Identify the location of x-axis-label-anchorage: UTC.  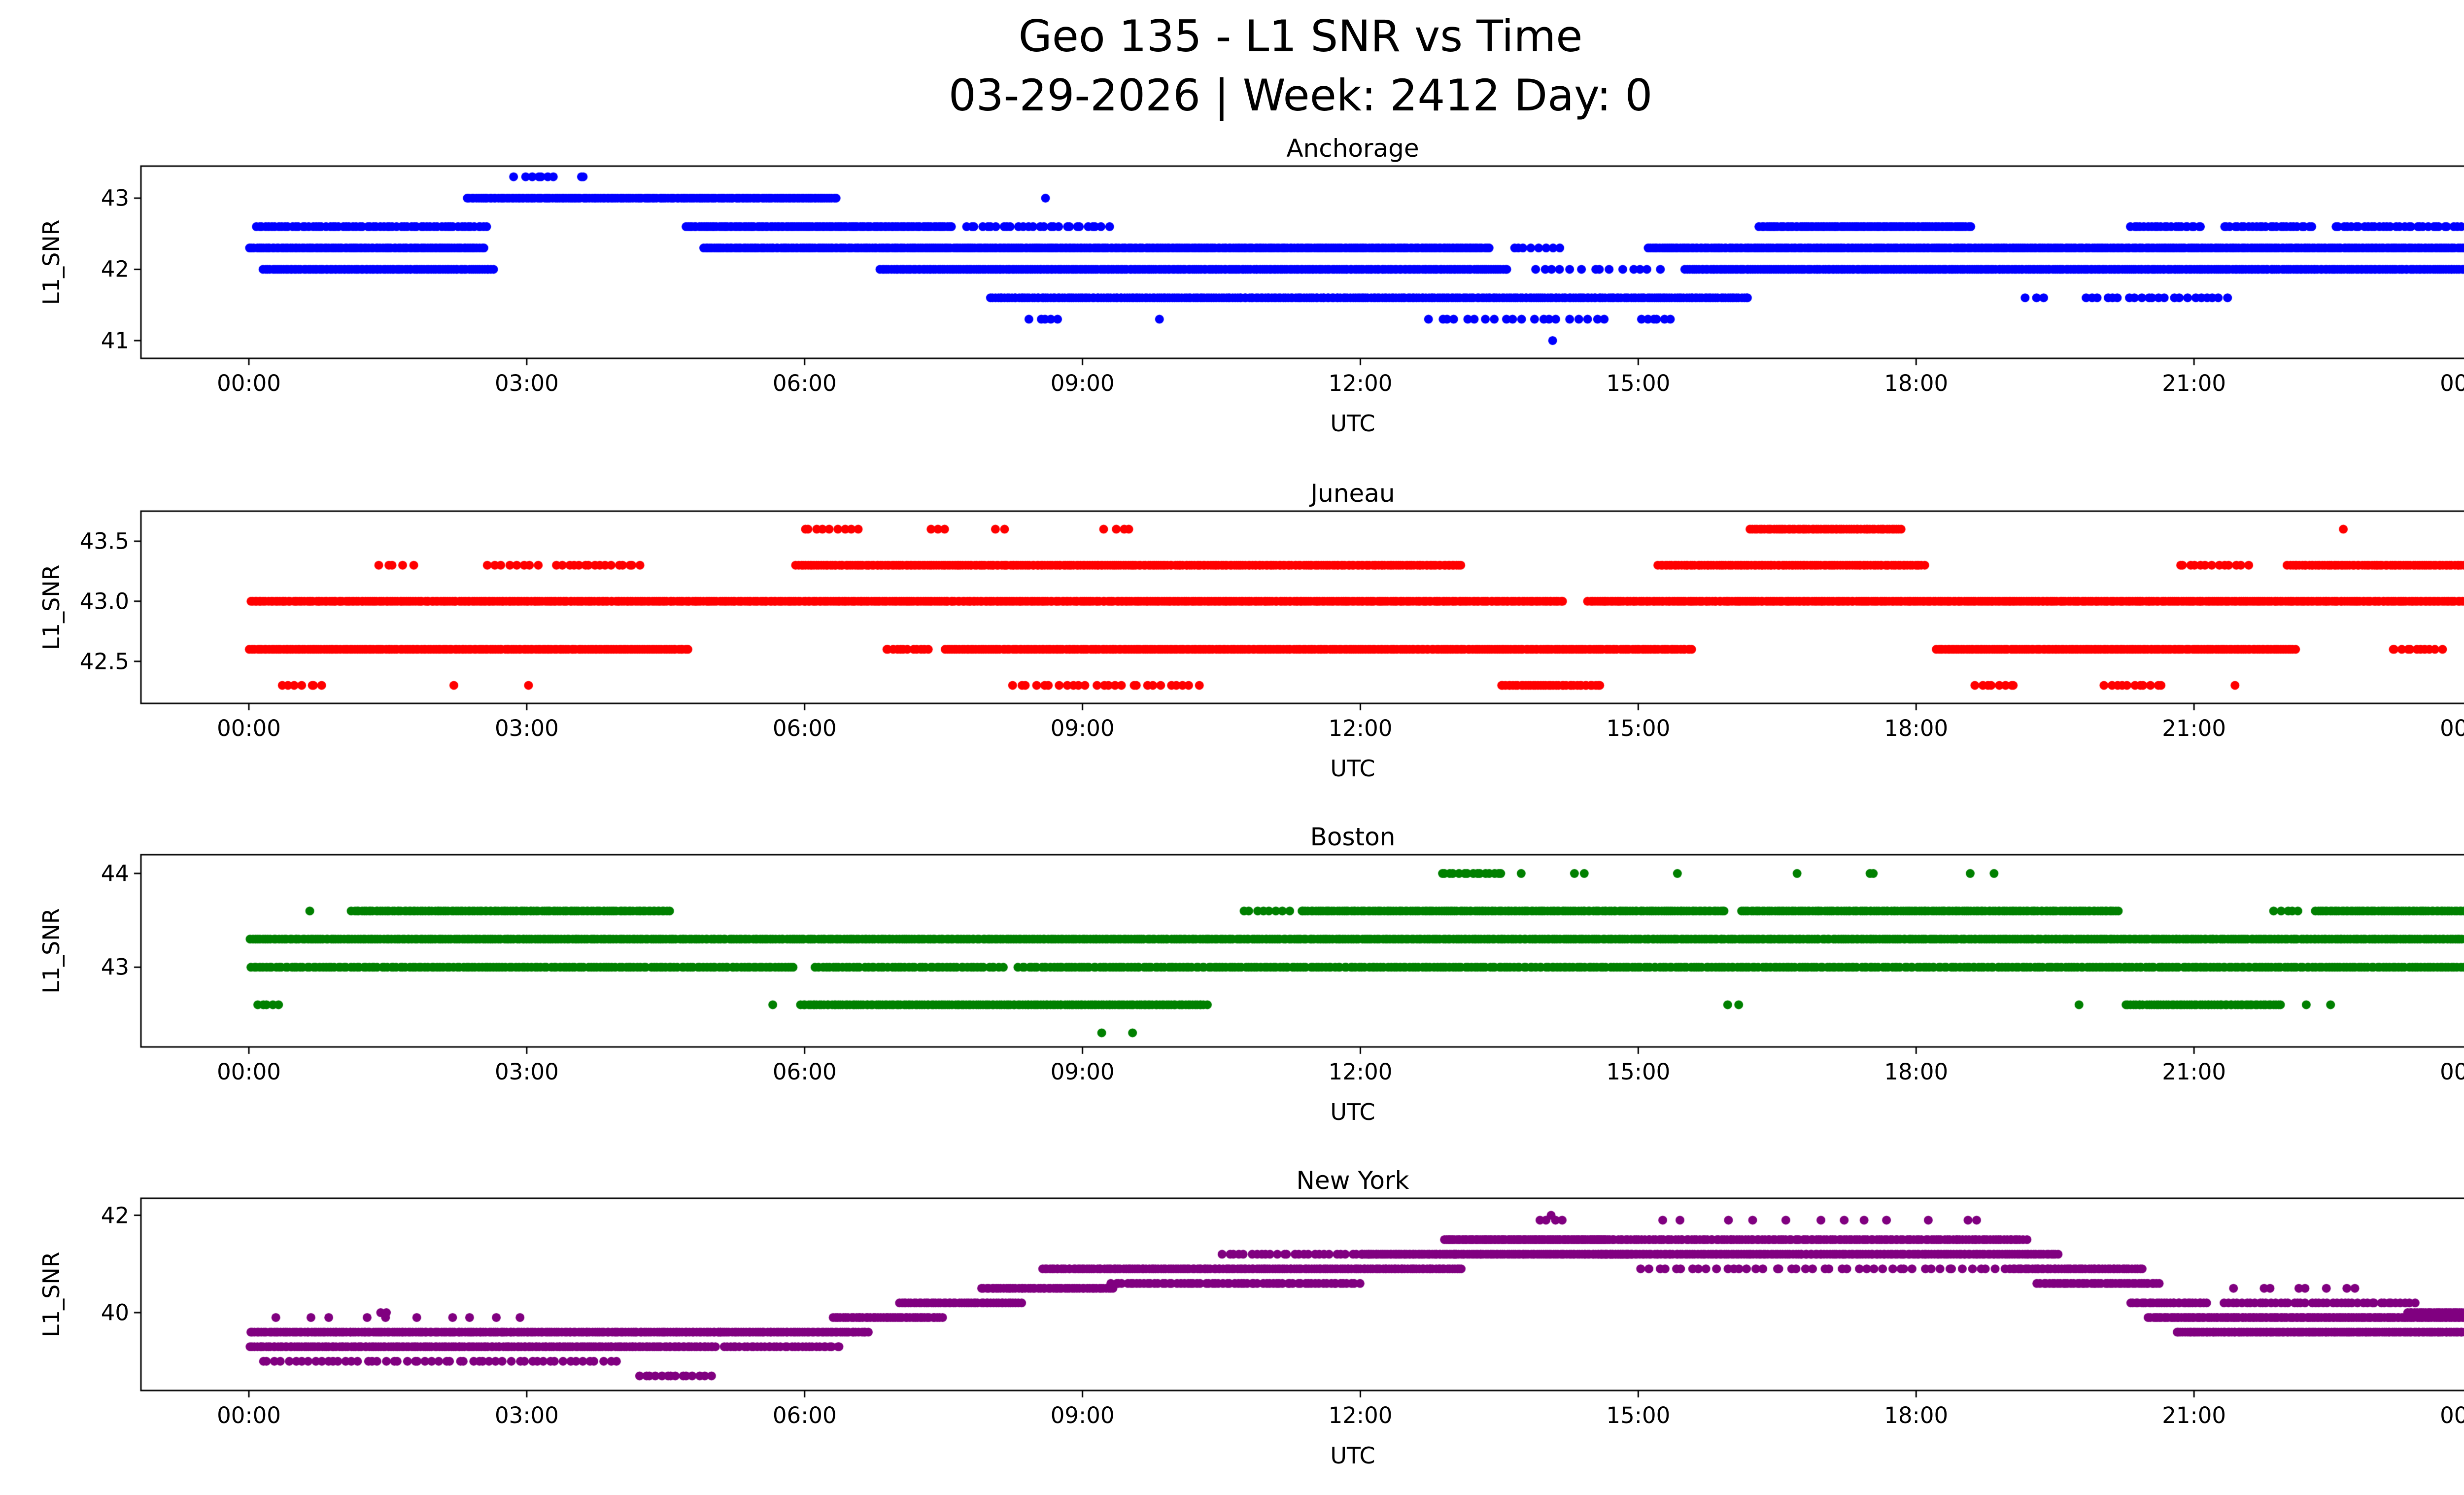
(1352, 423).